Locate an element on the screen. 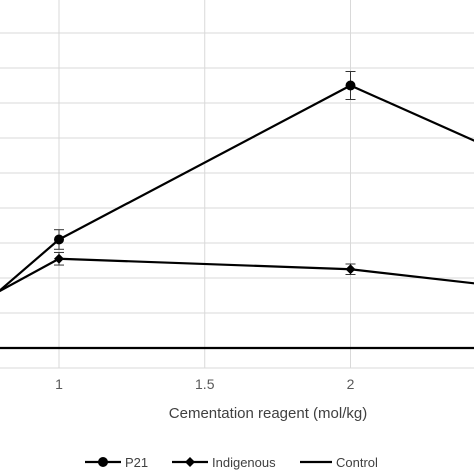  tick-layer: 11.522.533.5 is located at coordinates (205, 384).